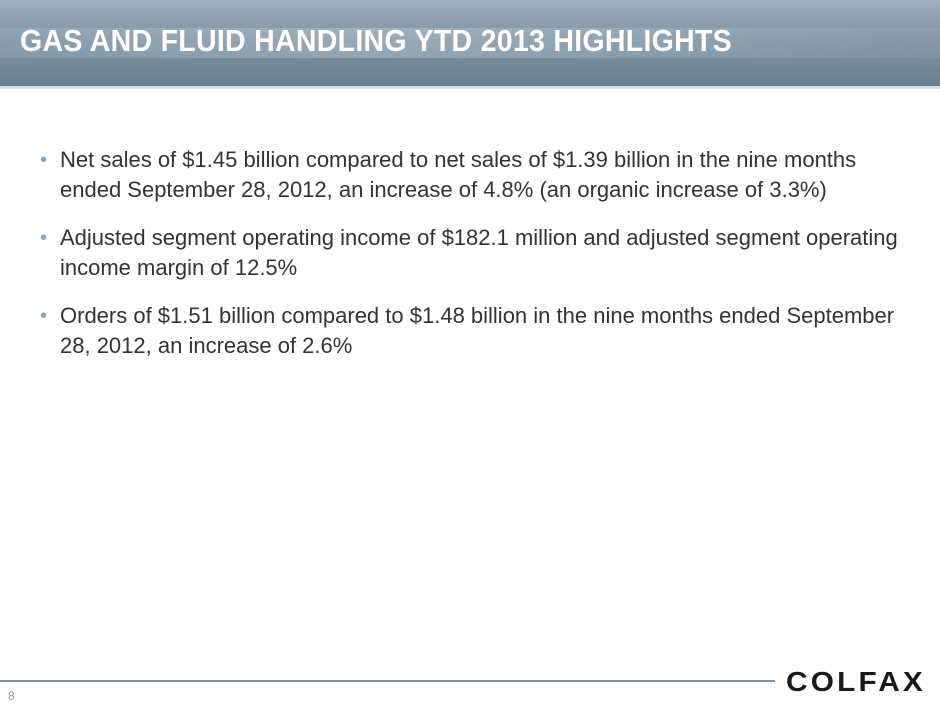 The width and height of the screenshot is (940, 705). I want to click on footer-divider, so click(387, 681).